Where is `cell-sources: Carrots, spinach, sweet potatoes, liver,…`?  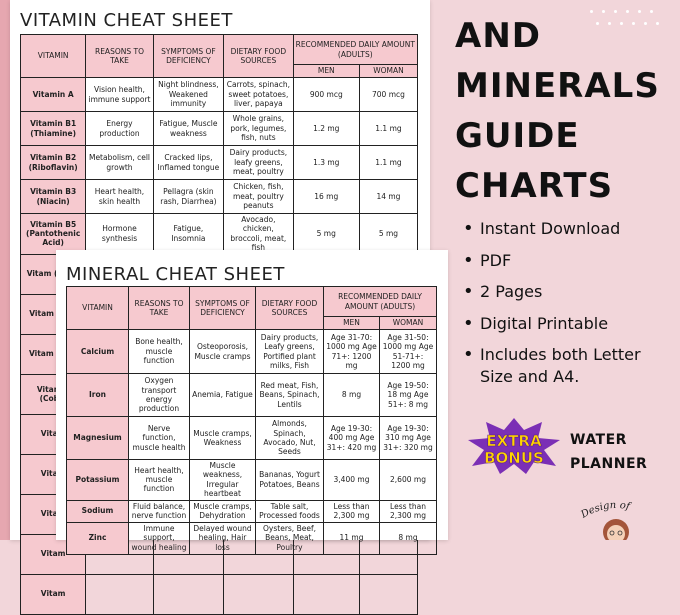 cell-sources: Carrots, spinach, sweet potatoes, liver,… is located at coordinates (258, 94).